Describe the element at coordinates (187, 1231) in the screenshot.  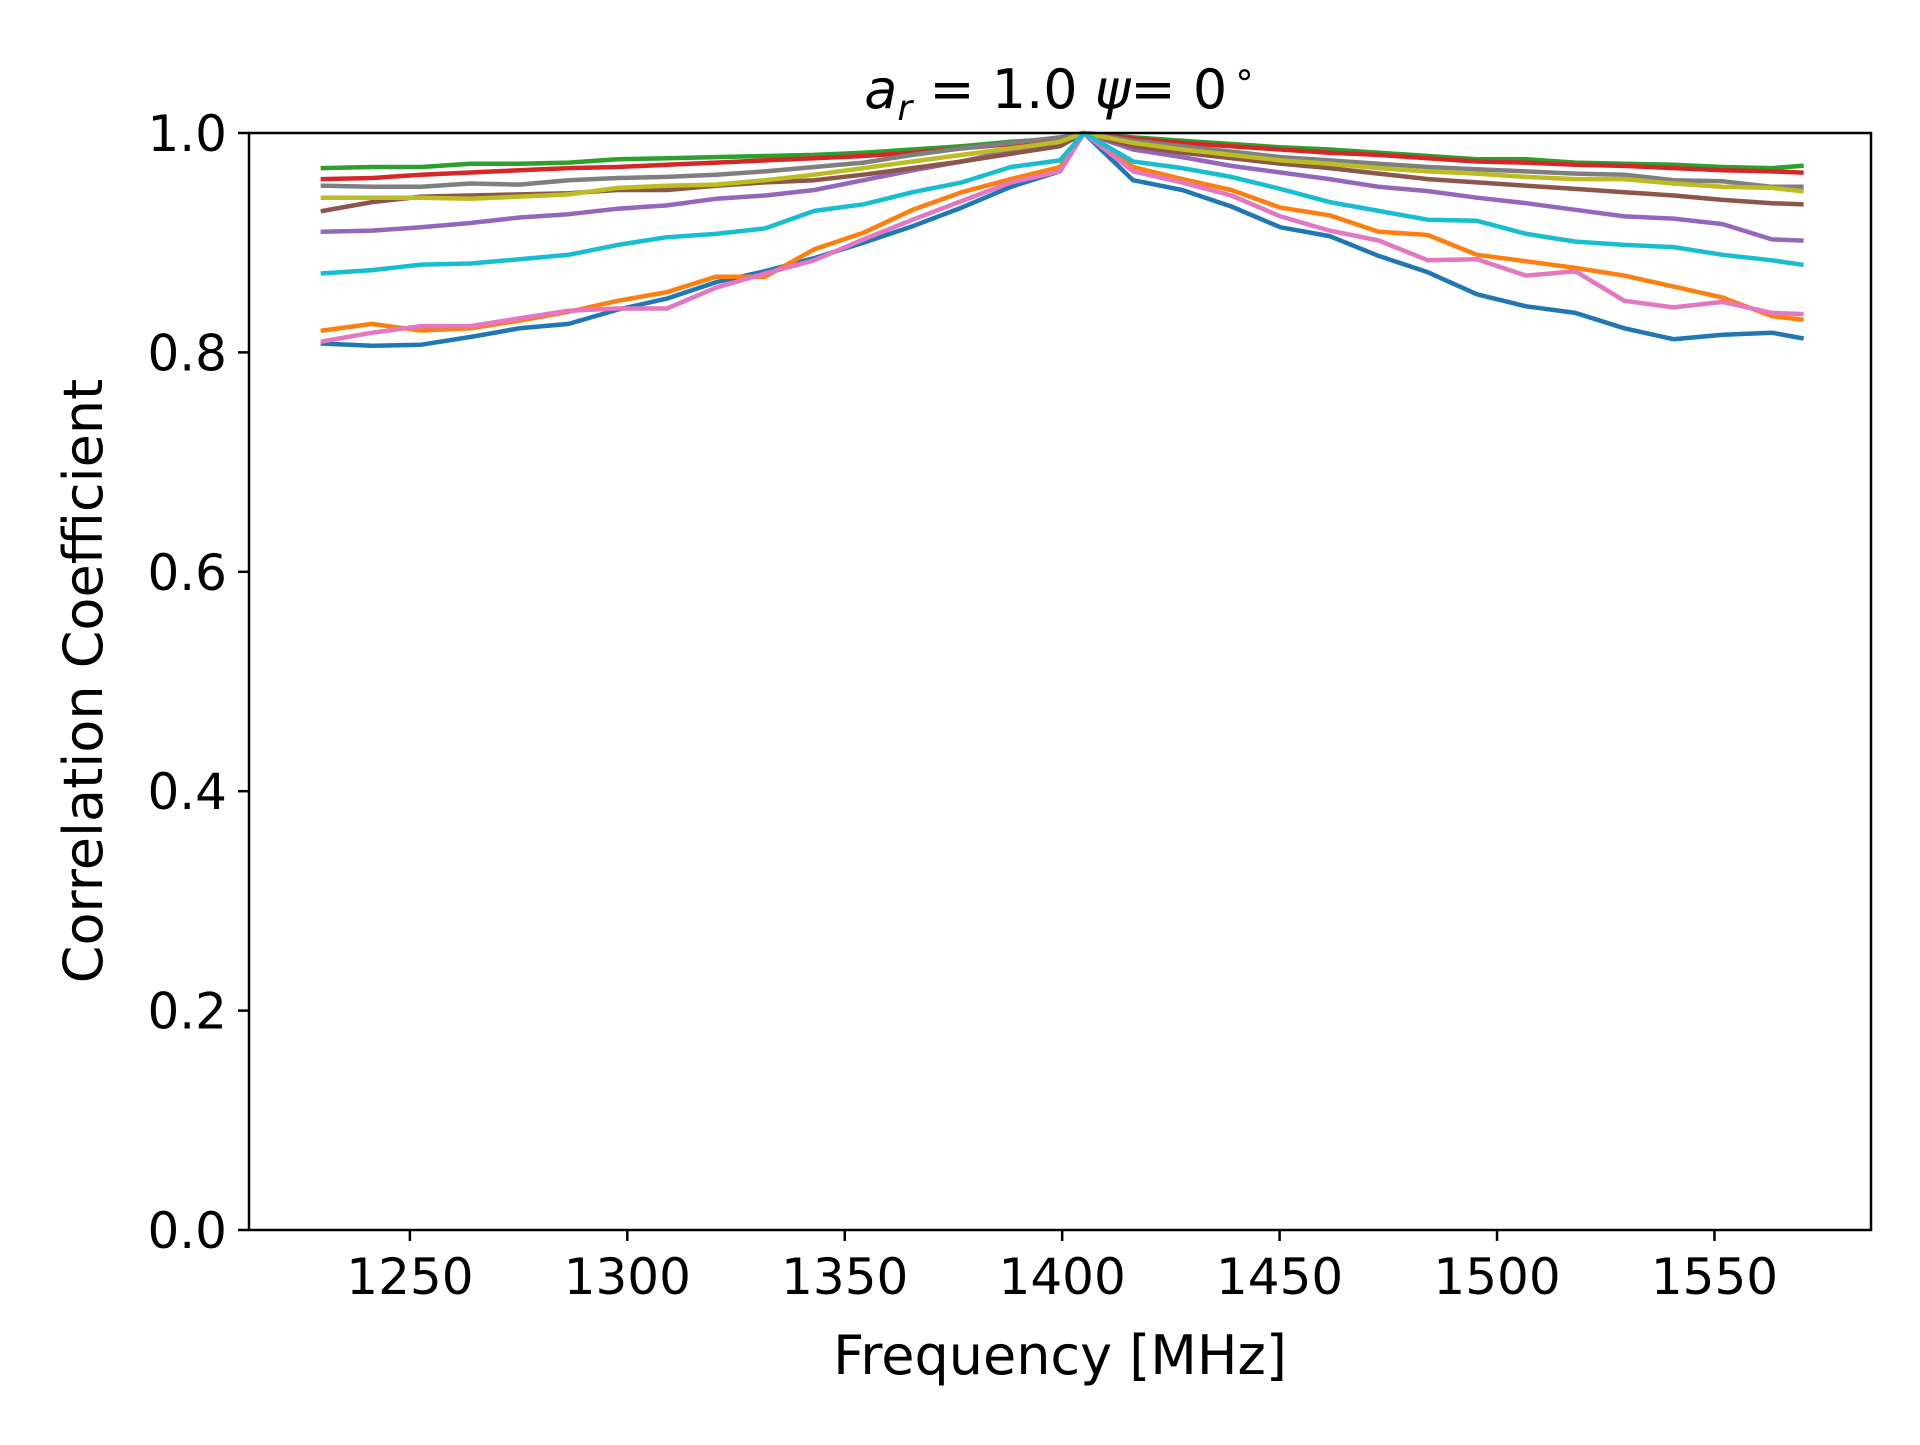
I see `y-tick-label: 0.0` at that location.